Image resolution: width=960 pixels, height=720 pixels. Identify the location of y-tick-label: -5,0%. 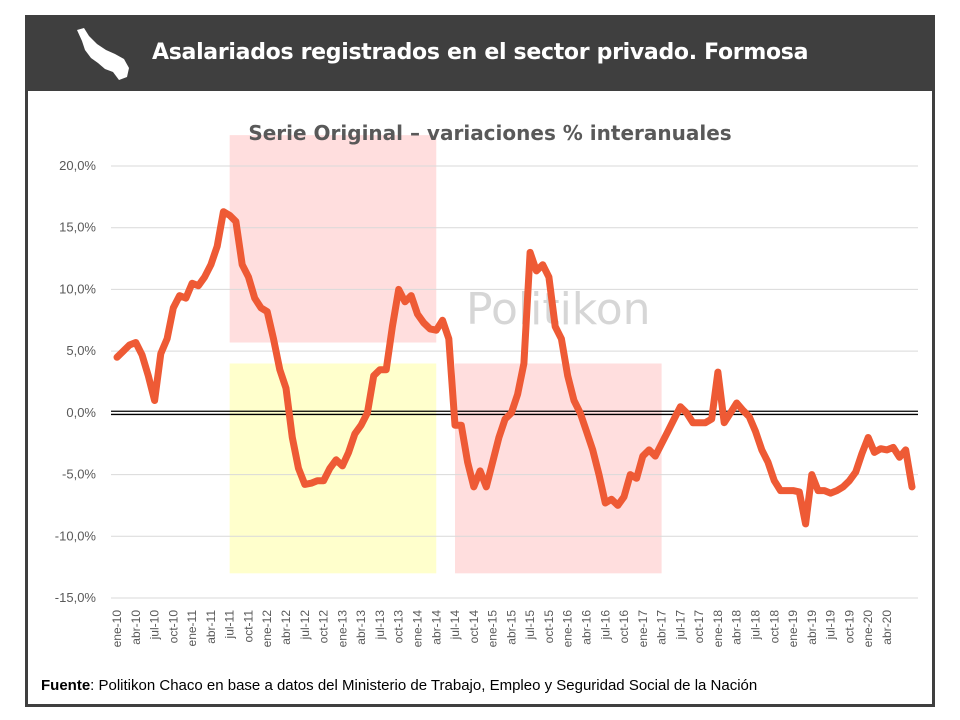
(79, 474).